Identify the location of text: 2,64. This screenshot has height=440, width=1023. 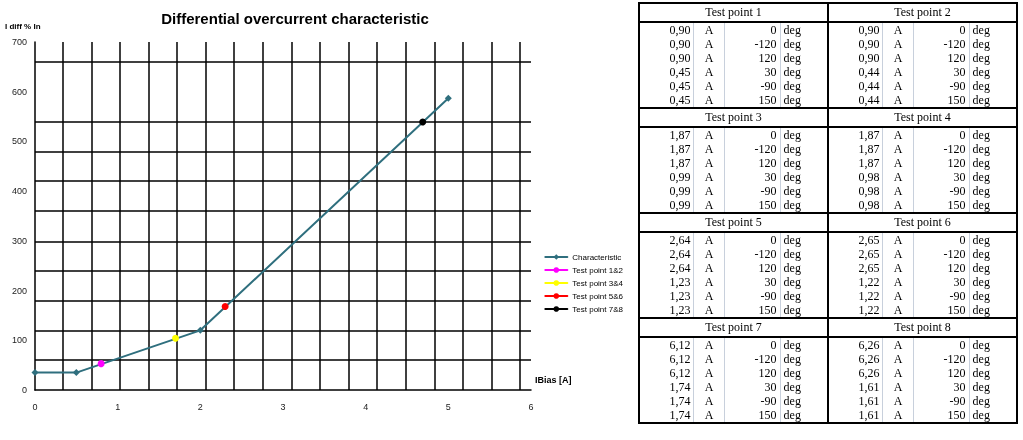
(666, 268).